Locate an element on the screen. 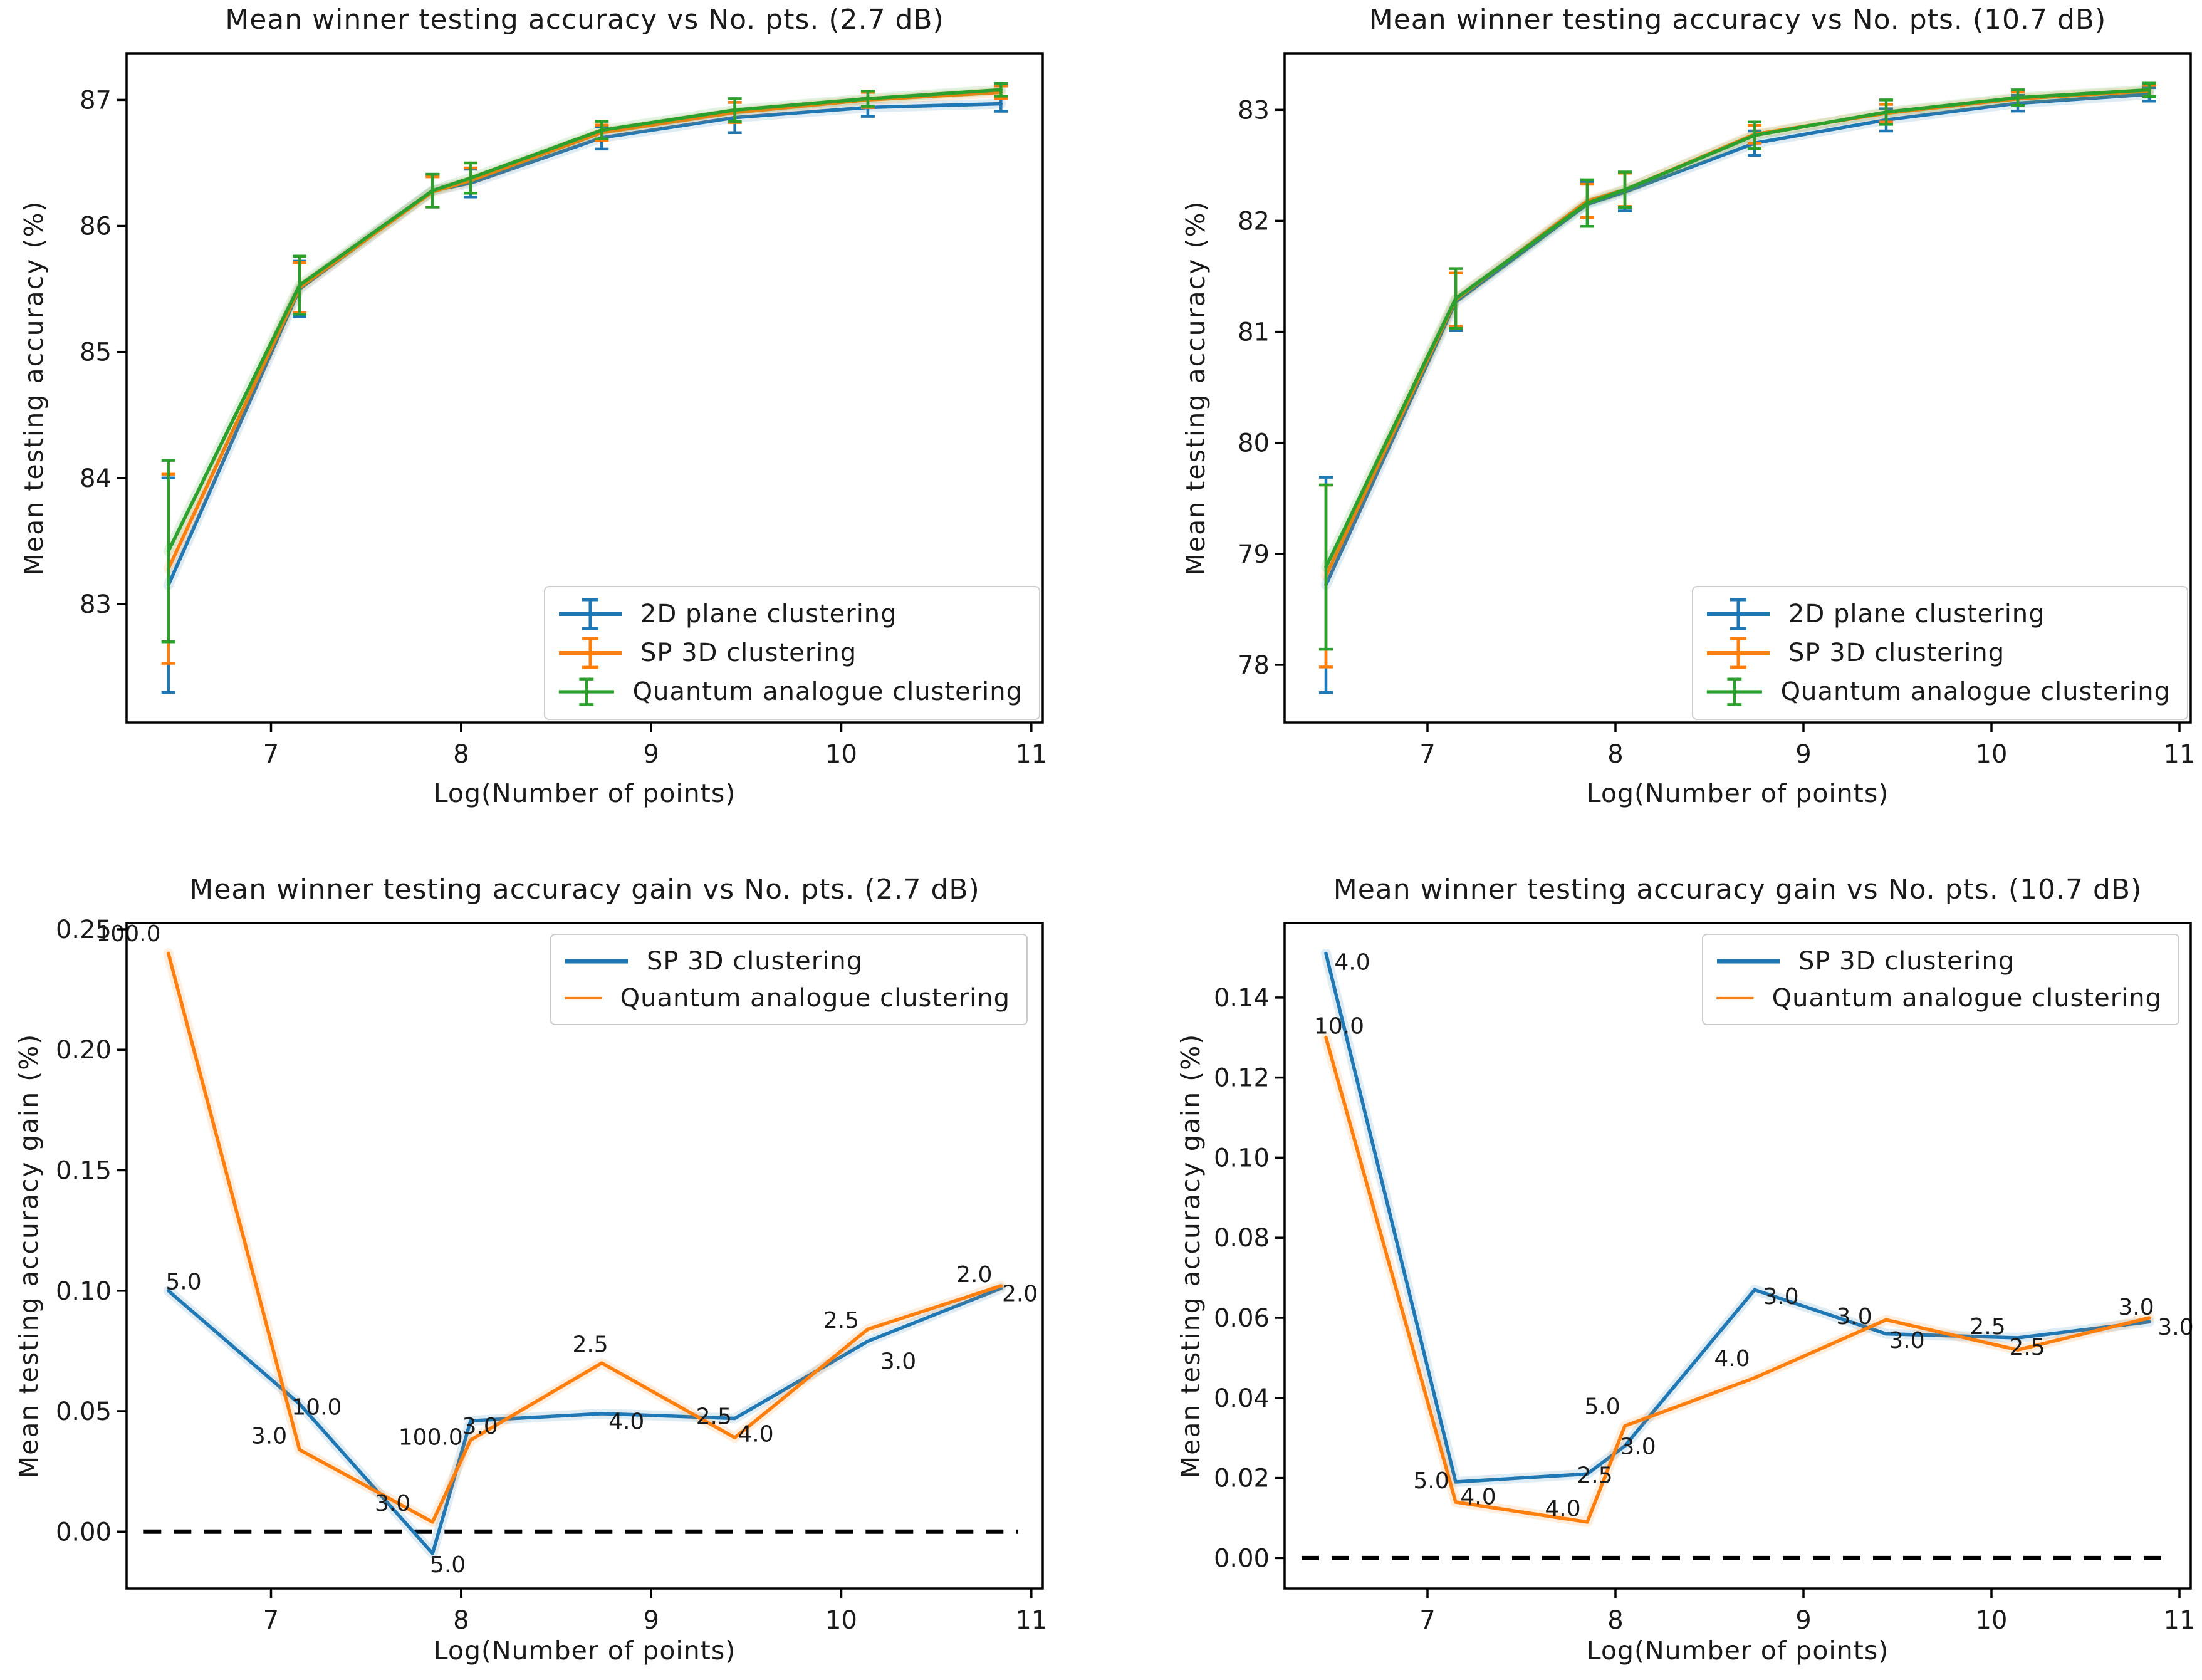 This screenshot has height=1680, width=2202. y-tick-label: 82 is located at coordinates (1254, 222).